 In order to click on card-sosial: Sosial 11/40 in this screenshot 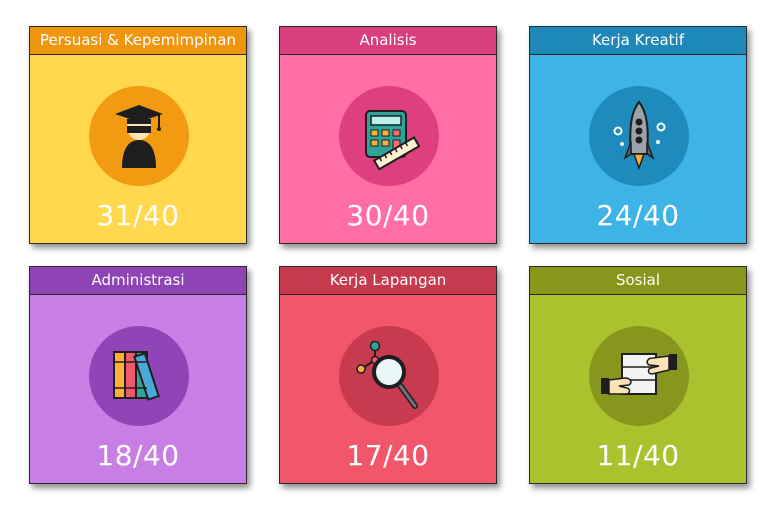, I will do `click(638, 375)`.